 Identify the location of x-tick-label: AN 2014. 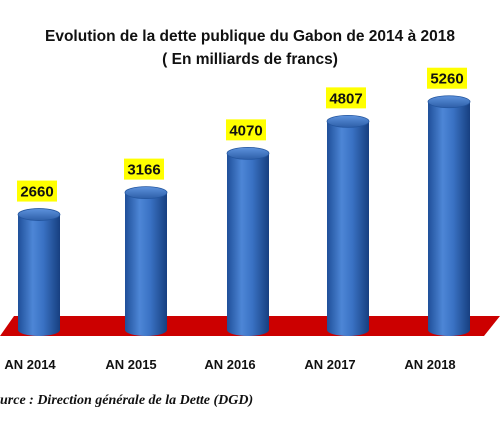
(30, 364).